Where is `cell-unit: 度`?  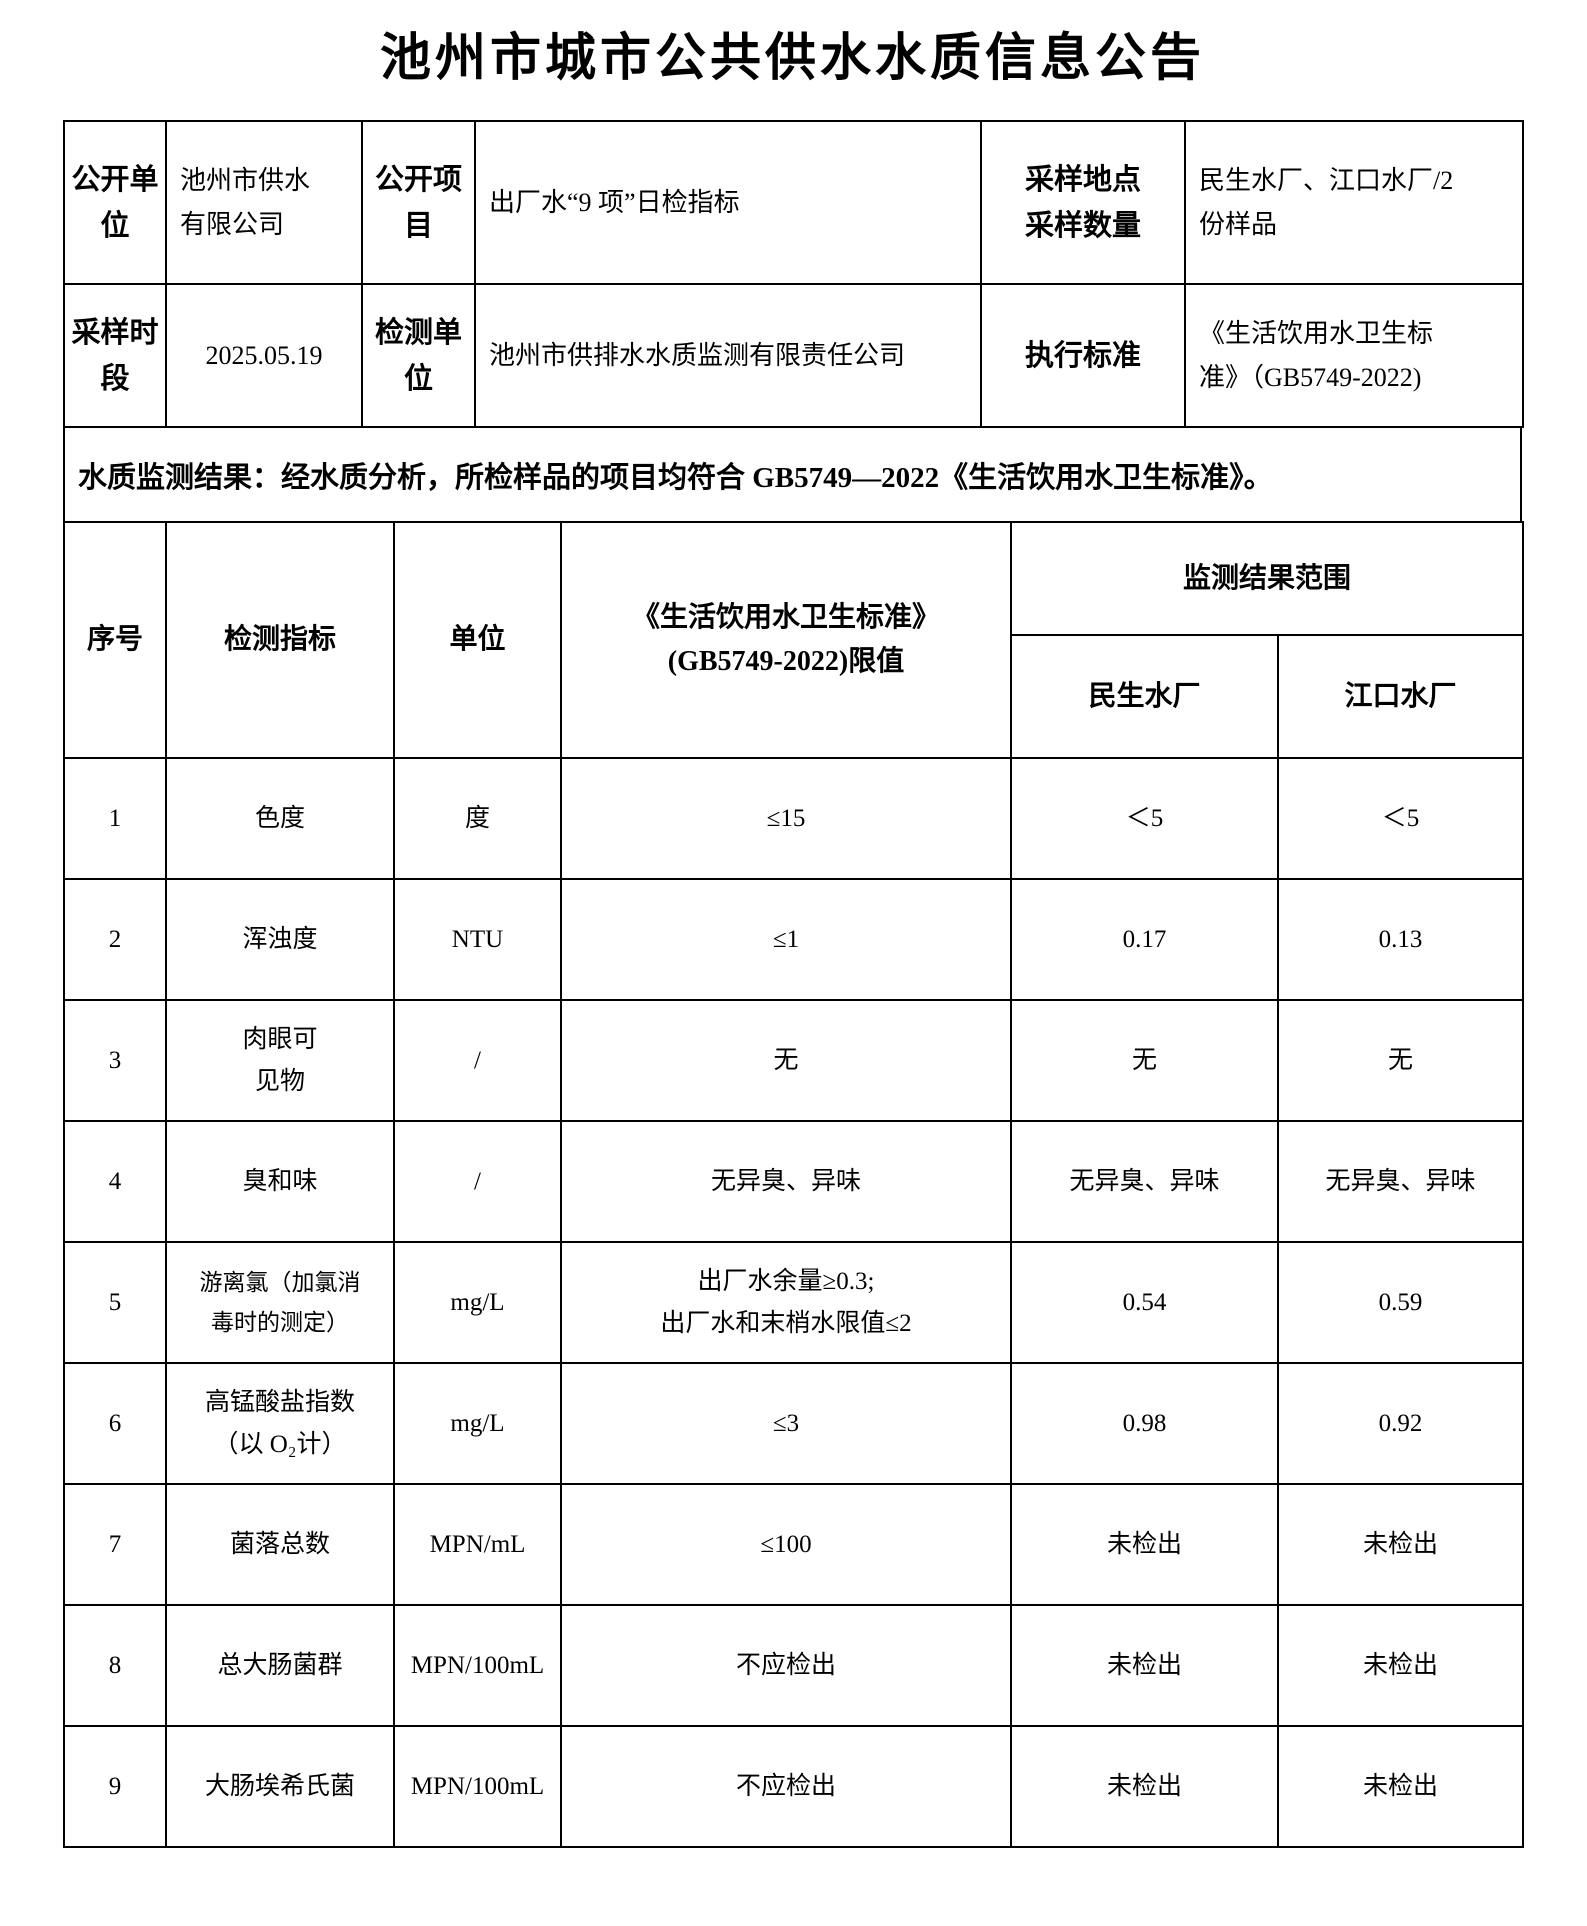 cell-unit: 度 is located at coordinates (477, 818).